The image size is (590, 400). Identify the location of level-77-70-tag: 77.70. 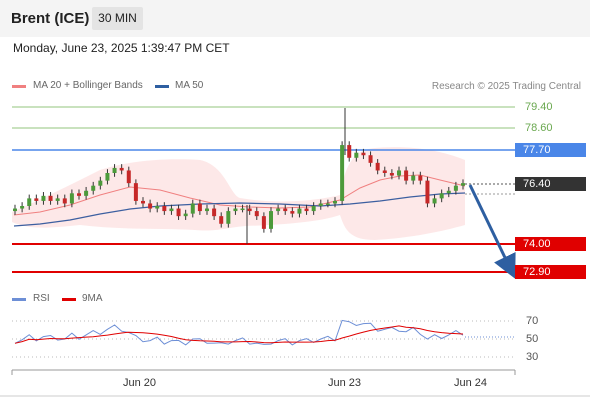
(550, 150).